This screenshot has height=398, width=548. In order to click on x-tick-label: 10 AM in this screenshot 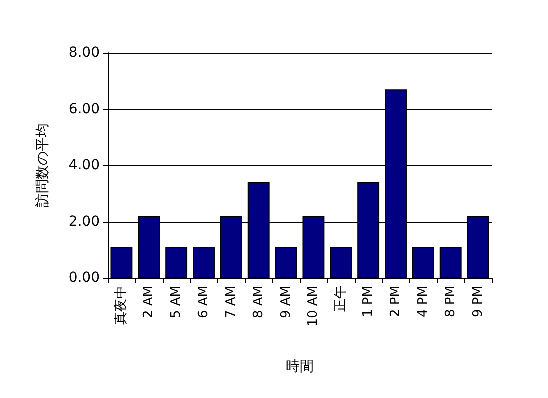, I will do `click(314, 306)`.